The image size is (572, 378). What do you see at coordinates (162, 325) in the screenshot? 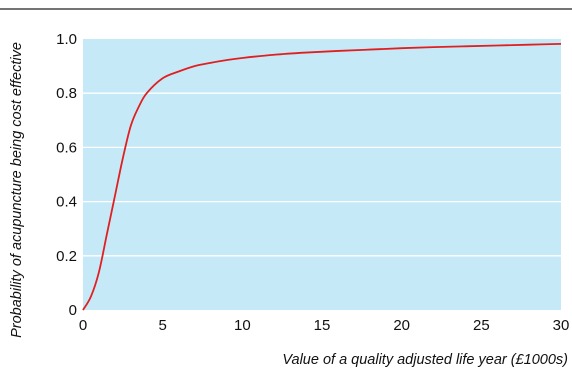
I see `x-tick-label-1: 5` at bounding box center [162, 325].